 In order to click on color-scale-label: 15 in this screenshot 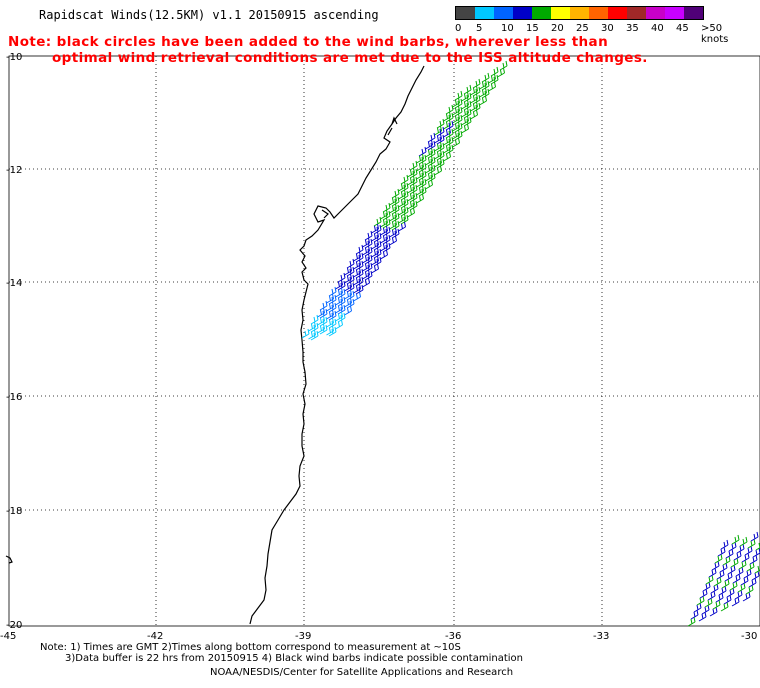, I will do `click(532, 28)`.